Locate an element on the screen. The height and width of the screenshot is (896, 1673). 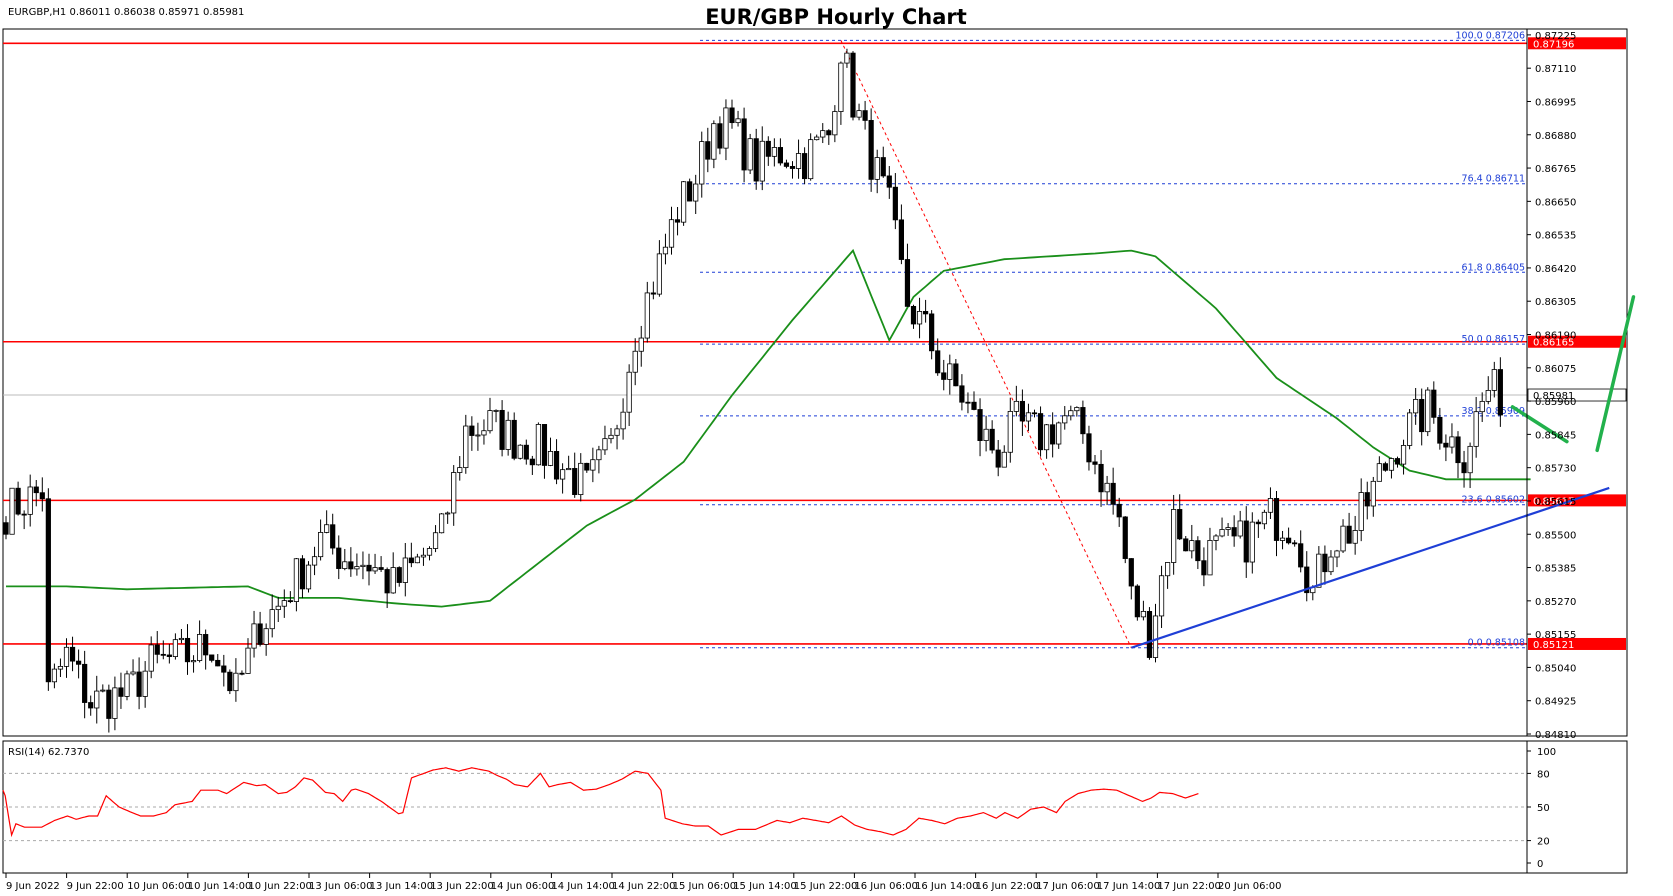
time-tick-label: 9 Jun 2022 is located at coordinates (33, 886).